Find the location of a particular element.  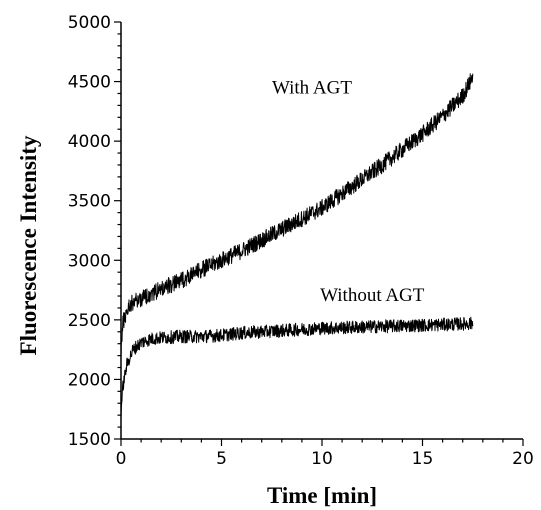

y-tick-label: 2000 is located at coordinates (89, 380).